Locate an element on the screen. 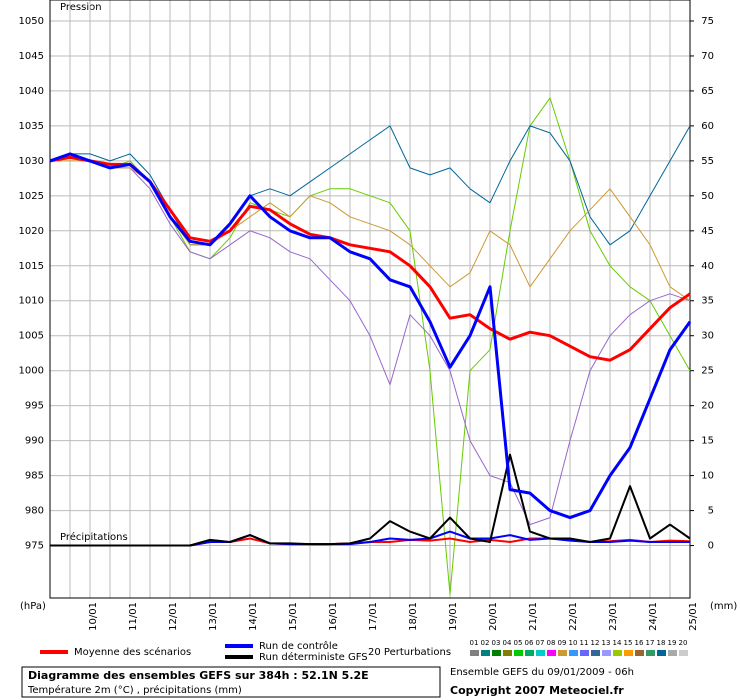 The width and height of the screenshot is (740, 700). legend-member-label: 09 is located at coordinates (562, 643).